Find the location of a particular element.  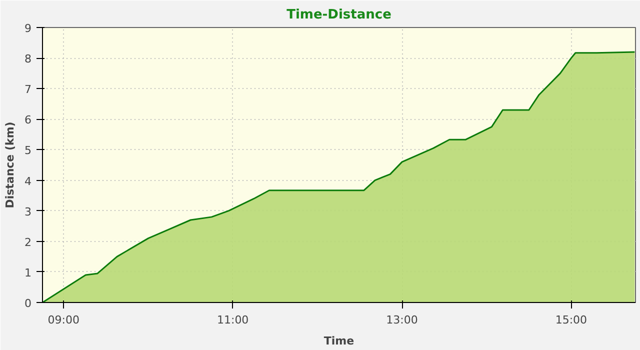

y-tick-label: 6 is located at coordinates (28, 120).